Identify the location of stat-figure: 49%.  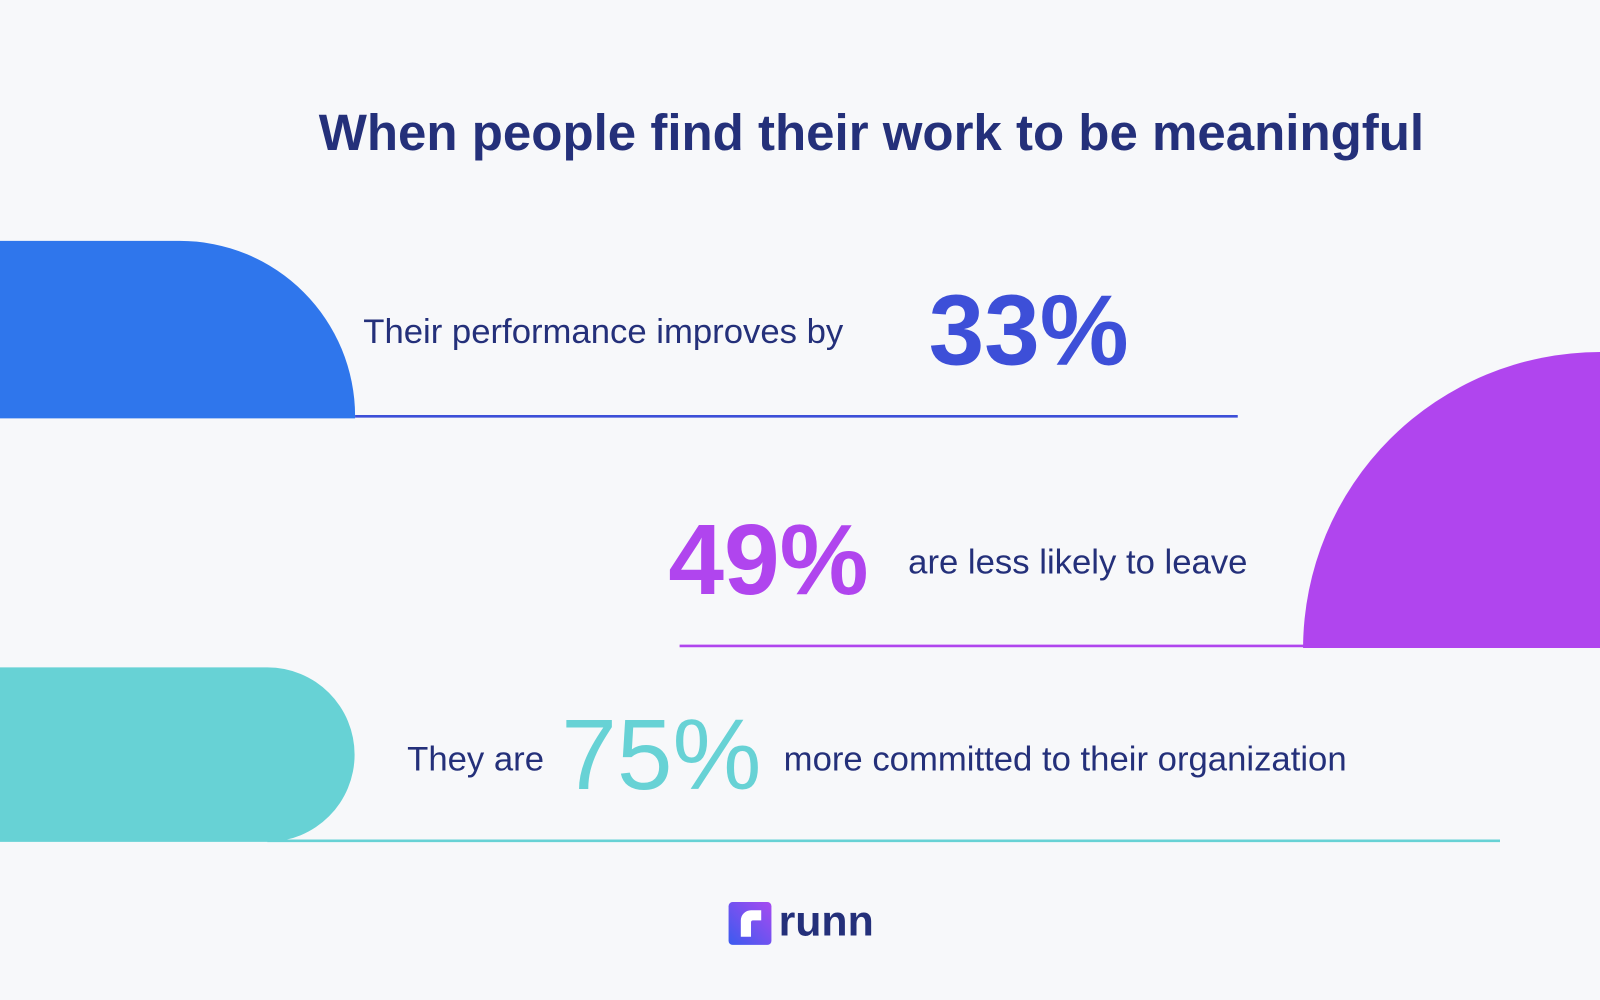
(768, 560).